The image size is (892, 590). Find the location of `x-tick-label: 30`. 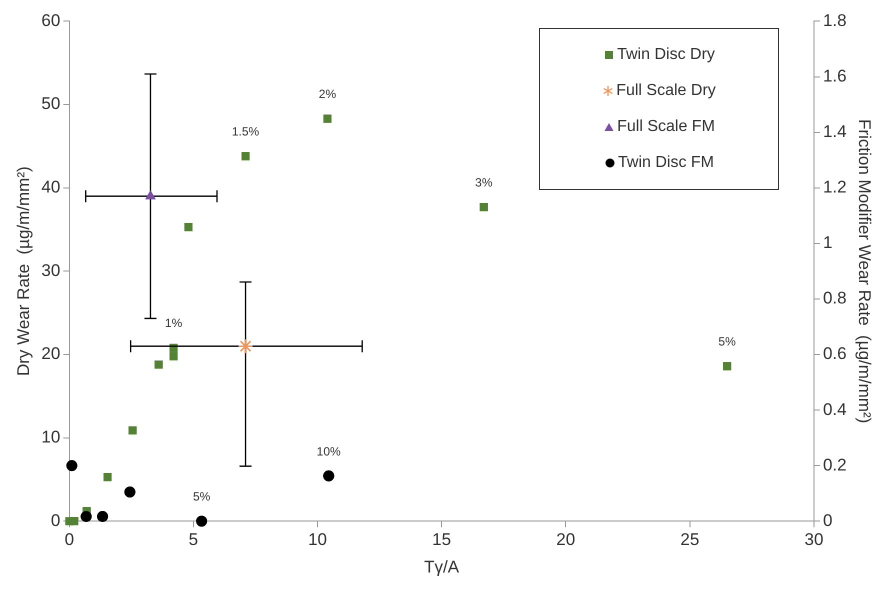

x-tick-label: 30 is located at coordinates (814, 540).